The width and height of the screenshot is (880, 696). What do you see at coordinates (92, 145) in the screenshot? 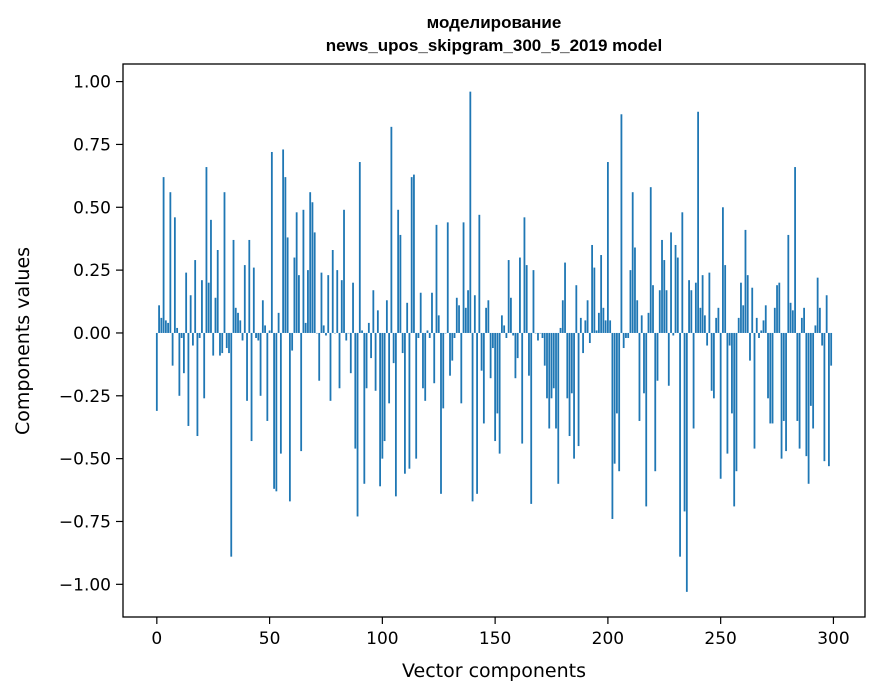
I see `y-tick-label: 0.75` at bounding box center [92, 145].